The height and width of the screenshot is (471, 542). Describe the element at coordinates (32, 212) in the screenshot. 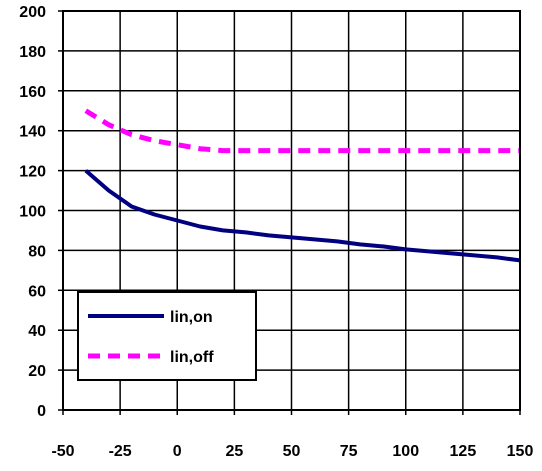

I see `y-tick-label: 100` at that location.